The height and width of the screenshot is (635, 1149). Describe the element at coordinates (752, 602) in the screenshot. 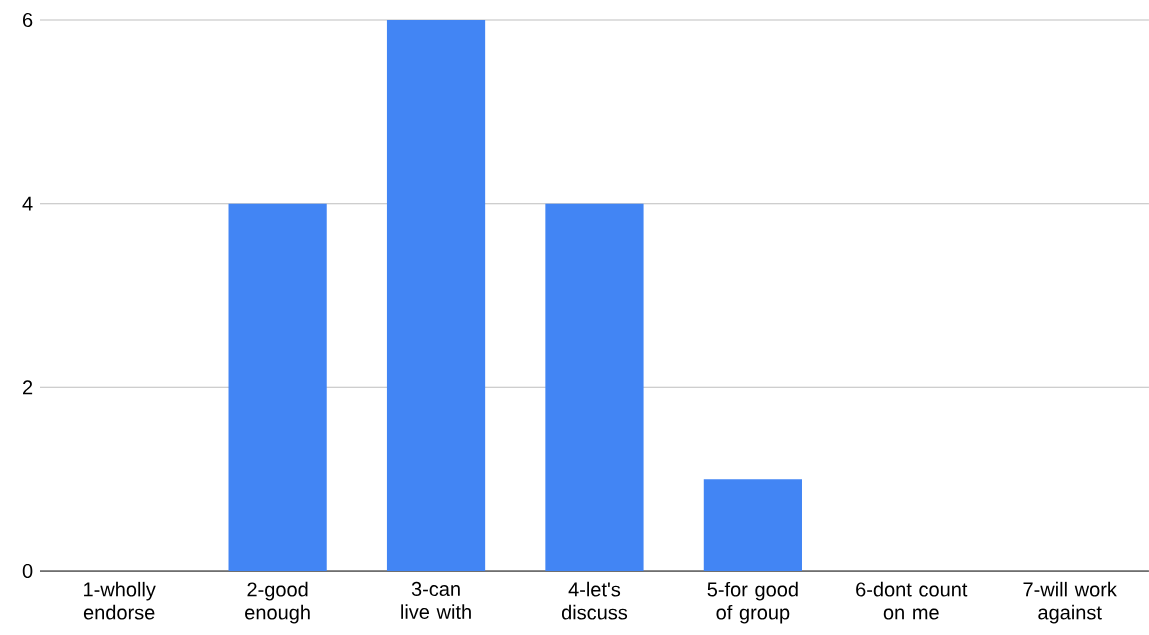

I see `x-tick-label: 5-for good of group` at that location.